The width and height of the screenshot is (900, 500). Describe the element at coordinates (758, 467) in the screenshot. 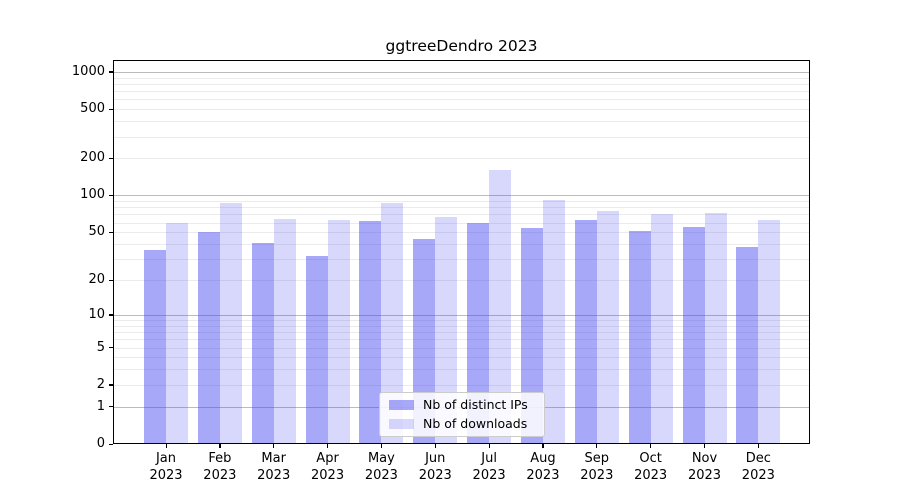

I see `x-tick-label: Dec 2023` at that location.